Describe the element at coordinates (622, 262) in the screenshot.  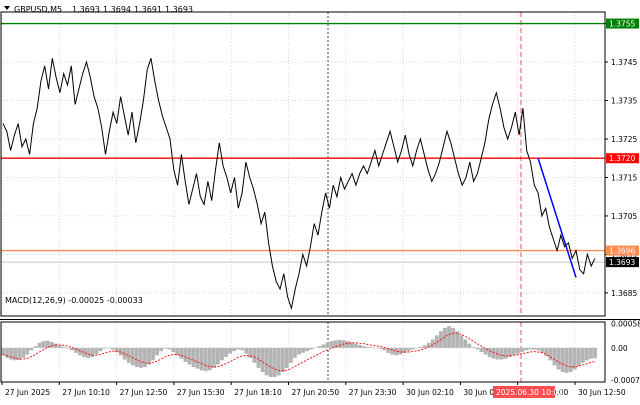
I see `current-price-label: 1.3693` at that location.